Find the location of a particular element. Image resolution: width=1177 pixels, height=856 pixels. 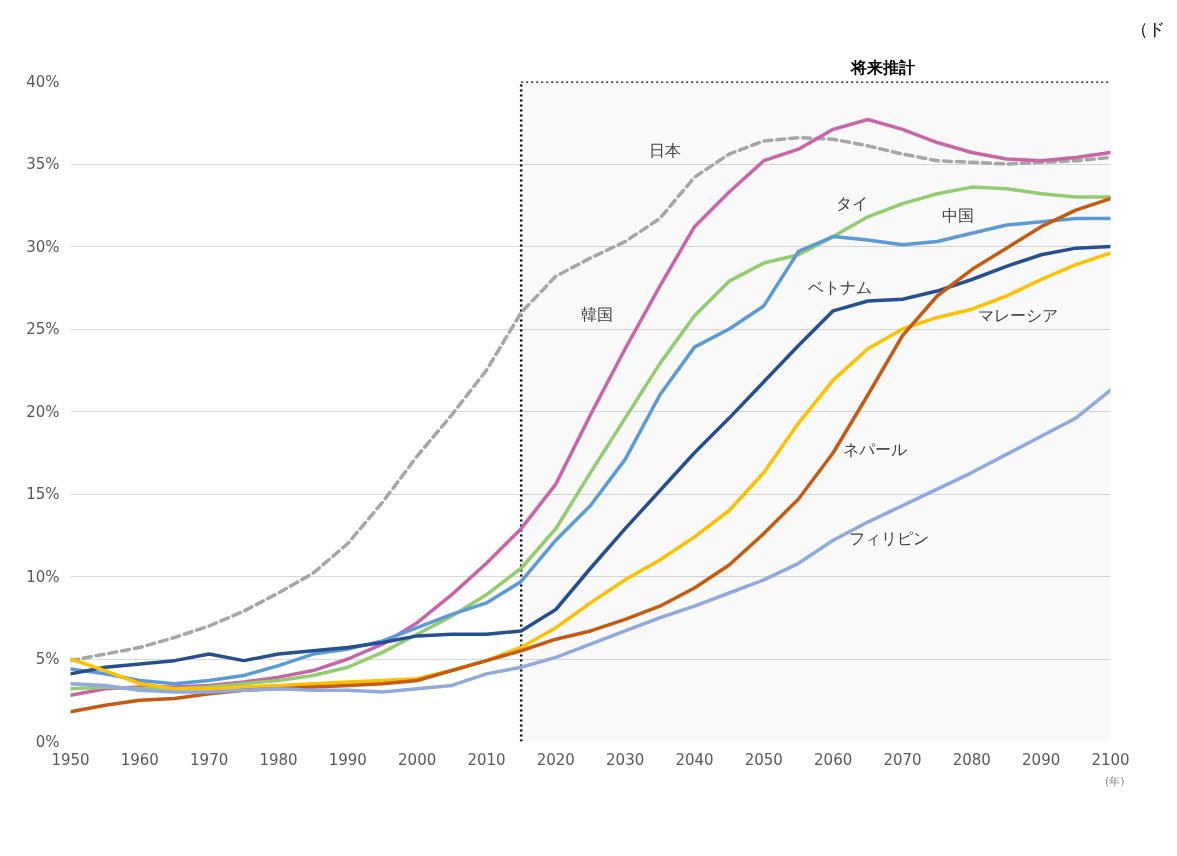

x-tick-label: 1970 is located at coordinates (209, 759).